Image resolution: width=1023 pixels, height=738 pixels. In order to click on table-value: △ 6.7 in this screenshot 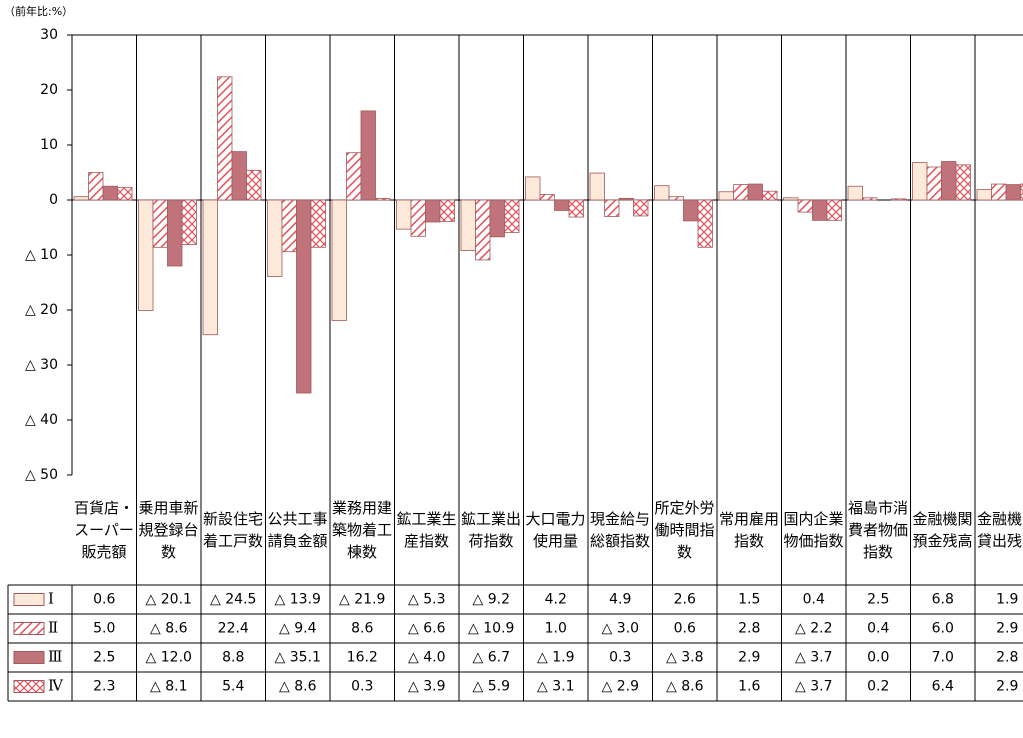, I will do `click(491, 658)`.